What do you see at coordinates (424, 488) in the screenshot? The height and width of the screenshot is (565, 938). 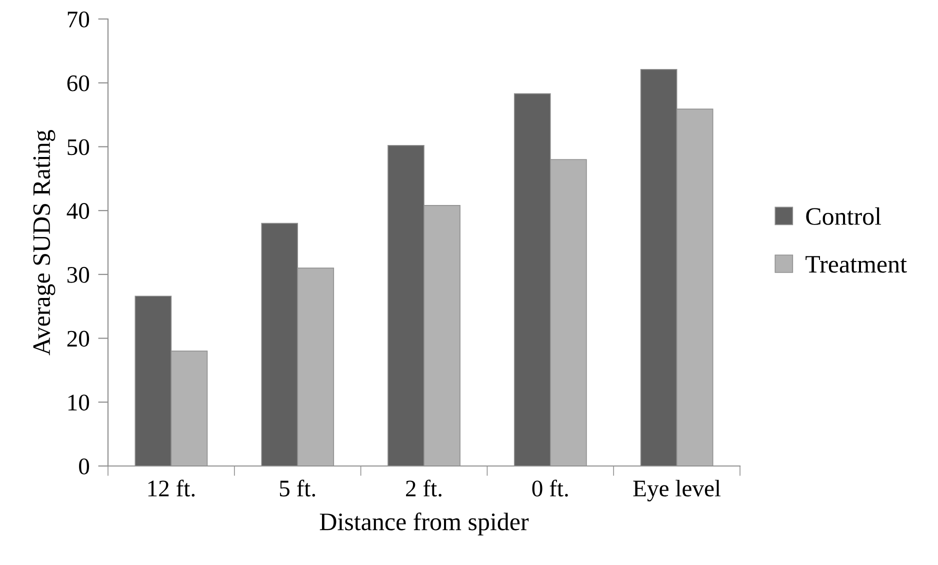 I see `x-tick-label: 2 ft.` at bounding box center [424, 488].